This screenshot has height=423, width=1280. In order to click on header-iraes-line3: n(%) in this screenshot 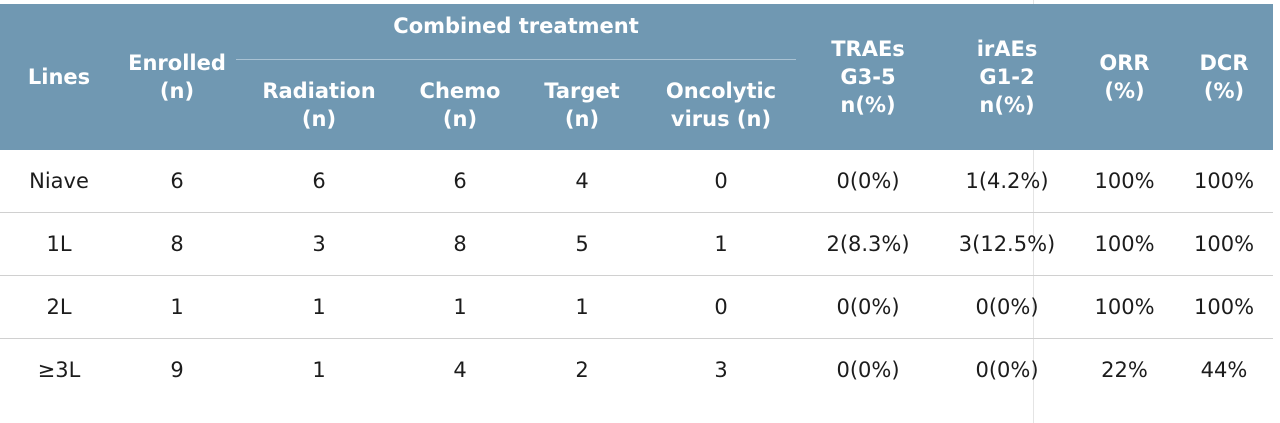, I will do `click(1007, 105)`.